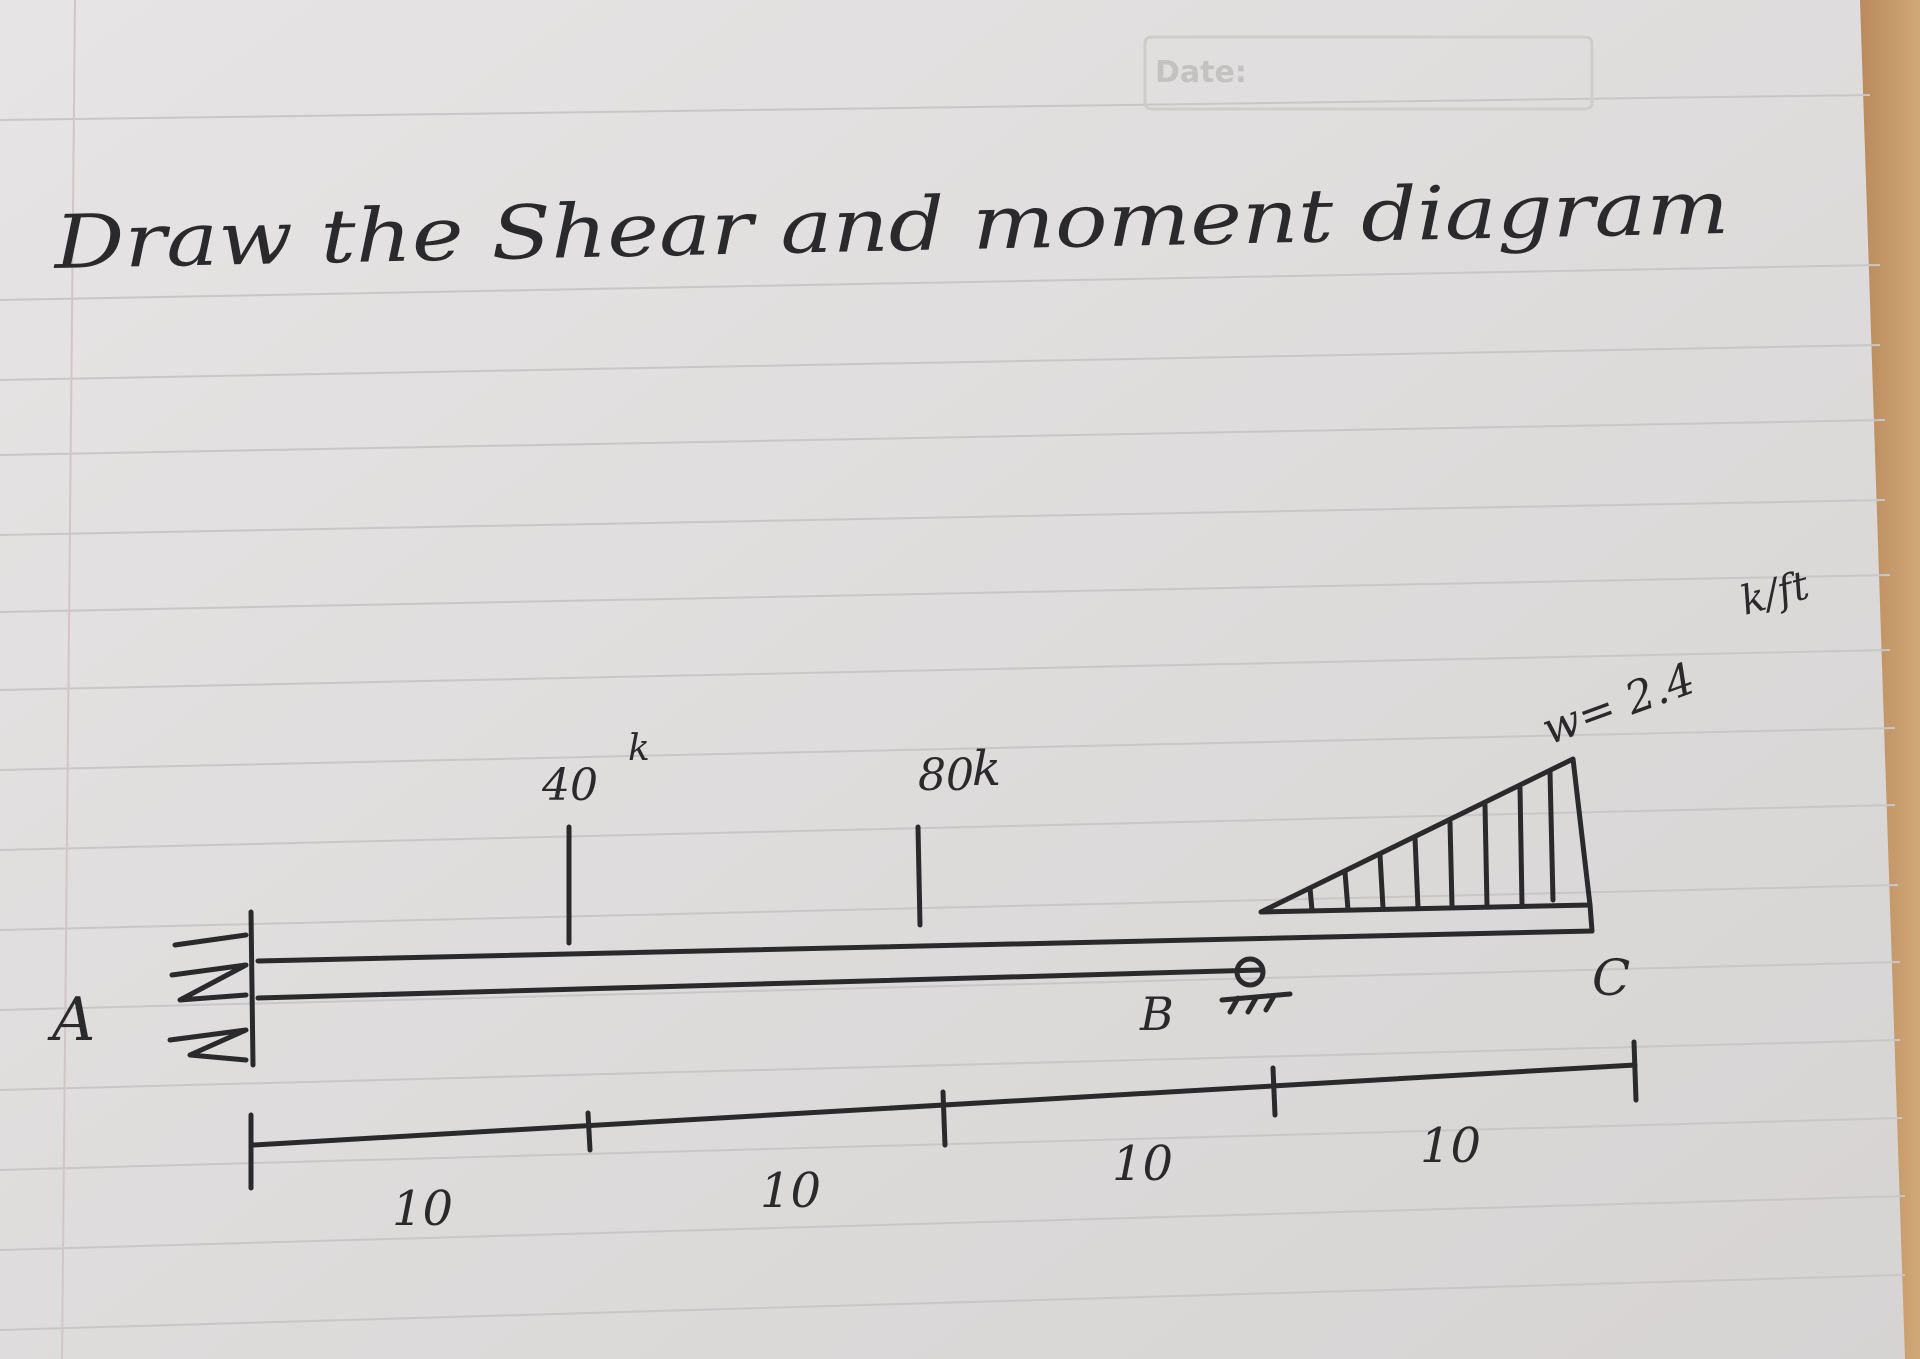 Image resolution: width=1920 pixels, height=1359 pixels. What do you see at coordinates (1201, 72) in the screenshot?
I see `date-label: Date:` at bounding box center [1201, 72].